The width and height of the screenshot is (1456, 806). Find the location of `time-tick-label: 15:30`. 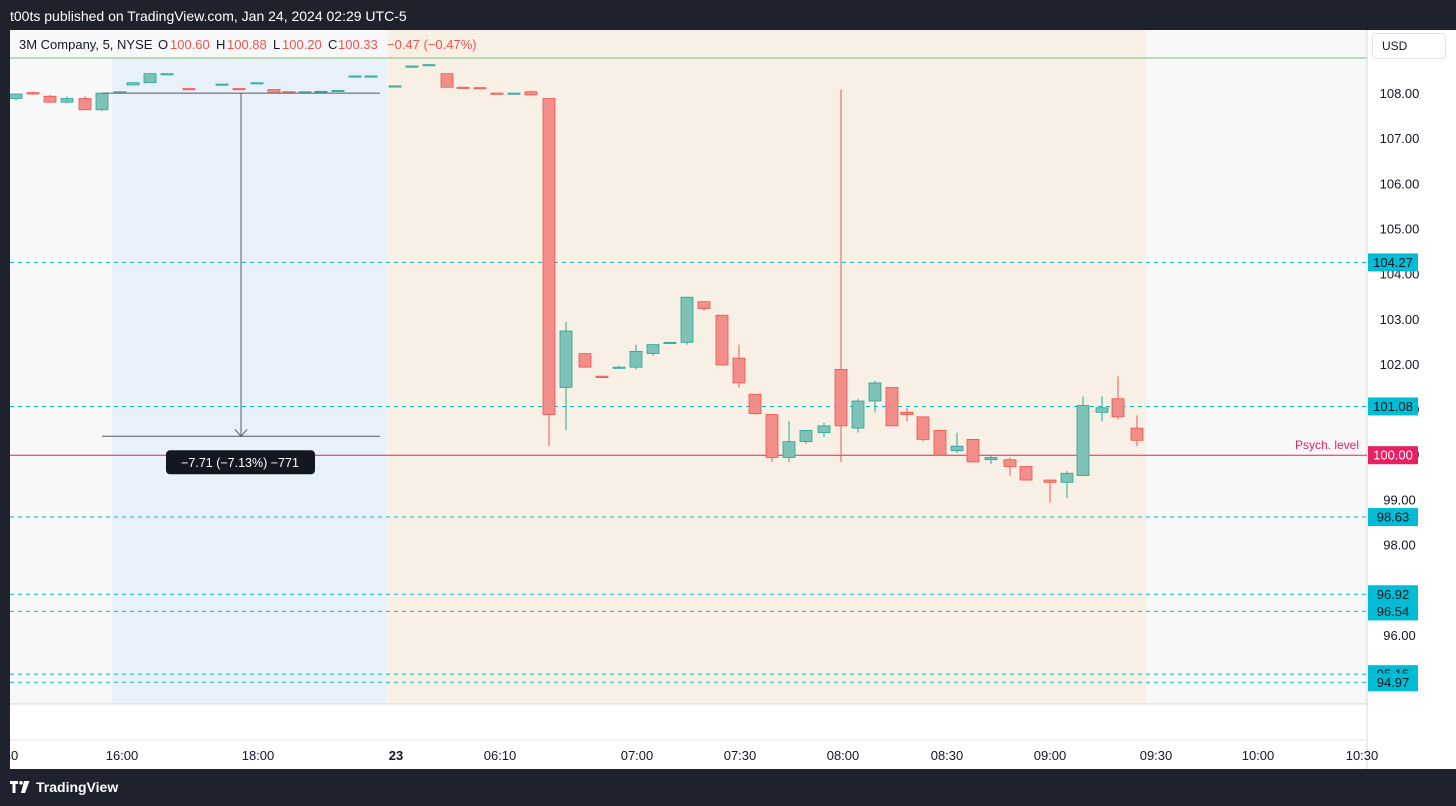

time-tick-label: 15:30 is located at coordinates (14, 755).